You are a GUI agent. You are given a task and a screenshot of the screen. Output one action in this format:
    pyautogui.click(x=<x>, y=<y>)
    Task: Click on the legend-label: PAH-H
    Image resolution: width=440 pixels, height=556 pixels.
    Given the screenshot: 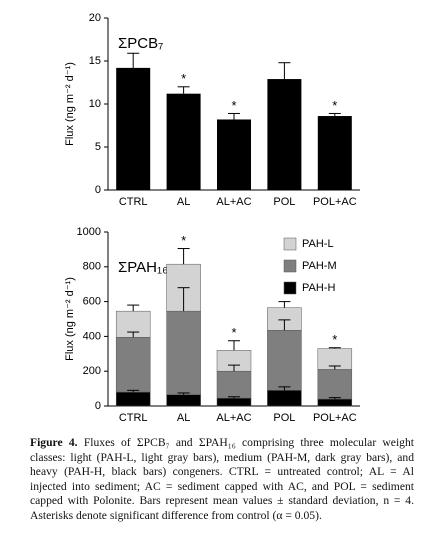 What is the action you would take?
    pyautogui.click(x=318, y=288)
    